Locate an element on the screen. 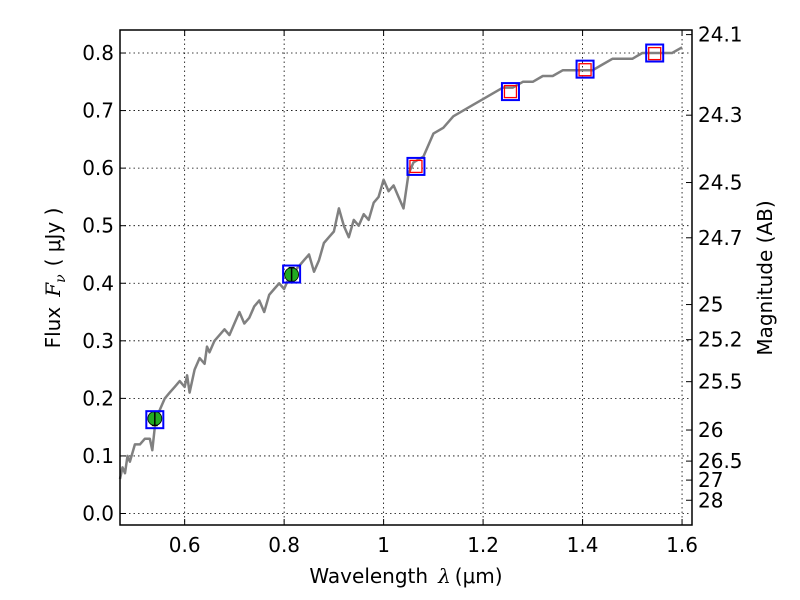 This screenshot has height=600, width=800. x-tick-label: 0.6 is located at coordinates (185, 545).